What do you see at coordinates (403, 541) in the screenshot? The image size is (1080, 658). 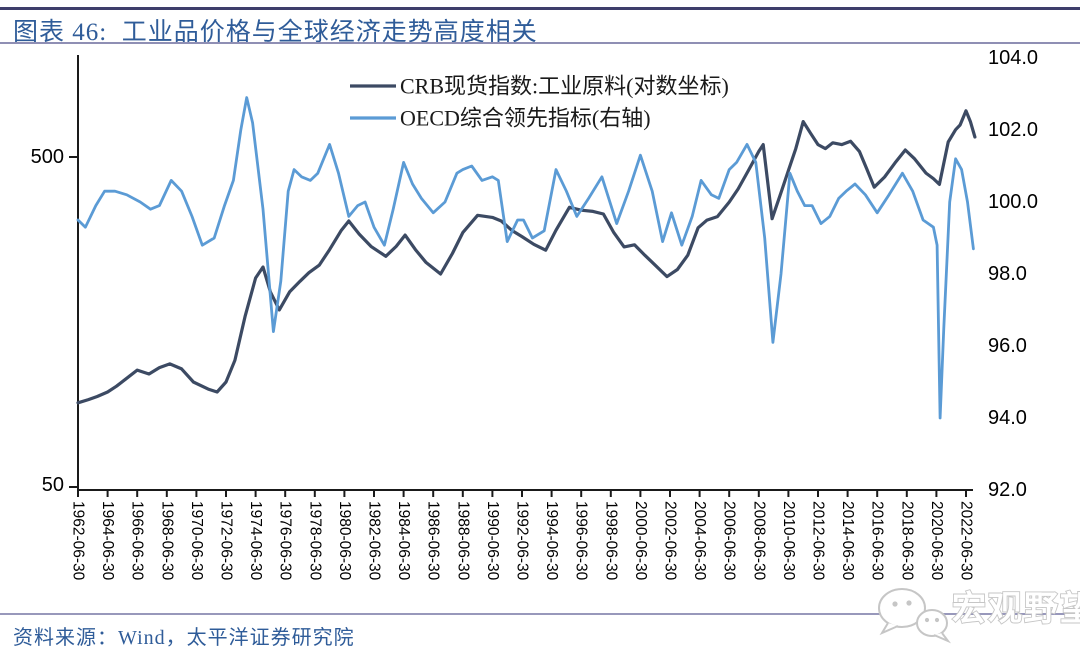 I see `x-axis-label: 1984-06-30` at bounding box center [403, 541].